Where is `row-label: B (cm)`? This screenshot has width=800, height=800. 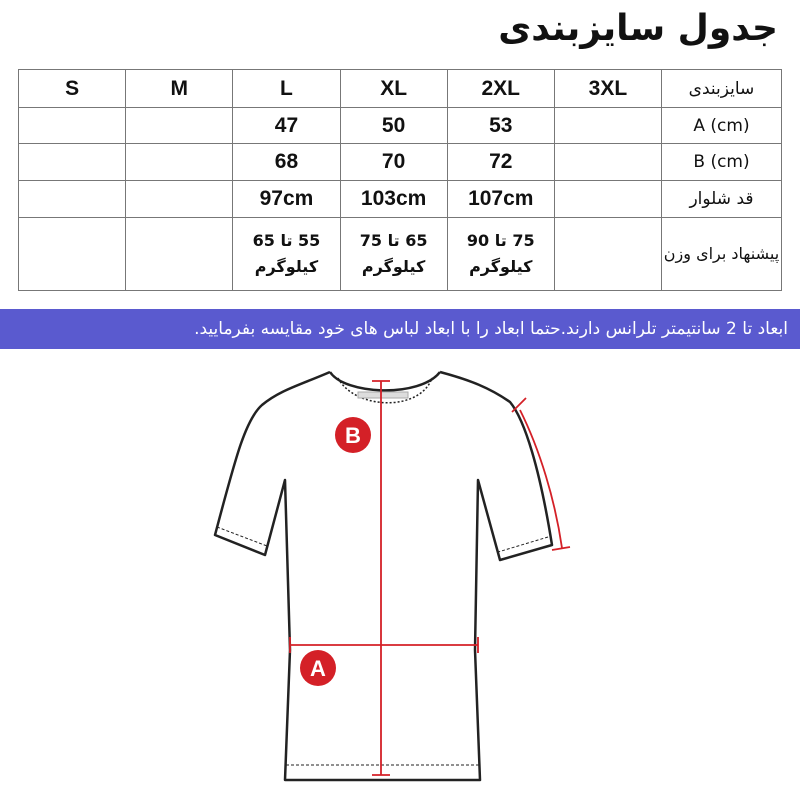 row-label: B (cm) is located at coordinates (721, 162).